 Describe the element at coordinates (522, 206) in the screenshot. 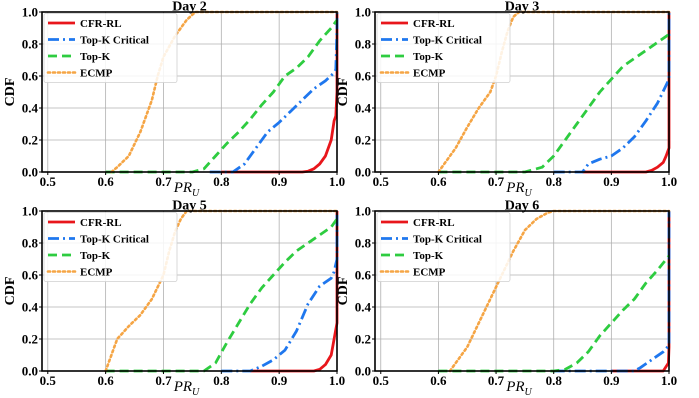

I see `chart-title: Day 6` at that location.